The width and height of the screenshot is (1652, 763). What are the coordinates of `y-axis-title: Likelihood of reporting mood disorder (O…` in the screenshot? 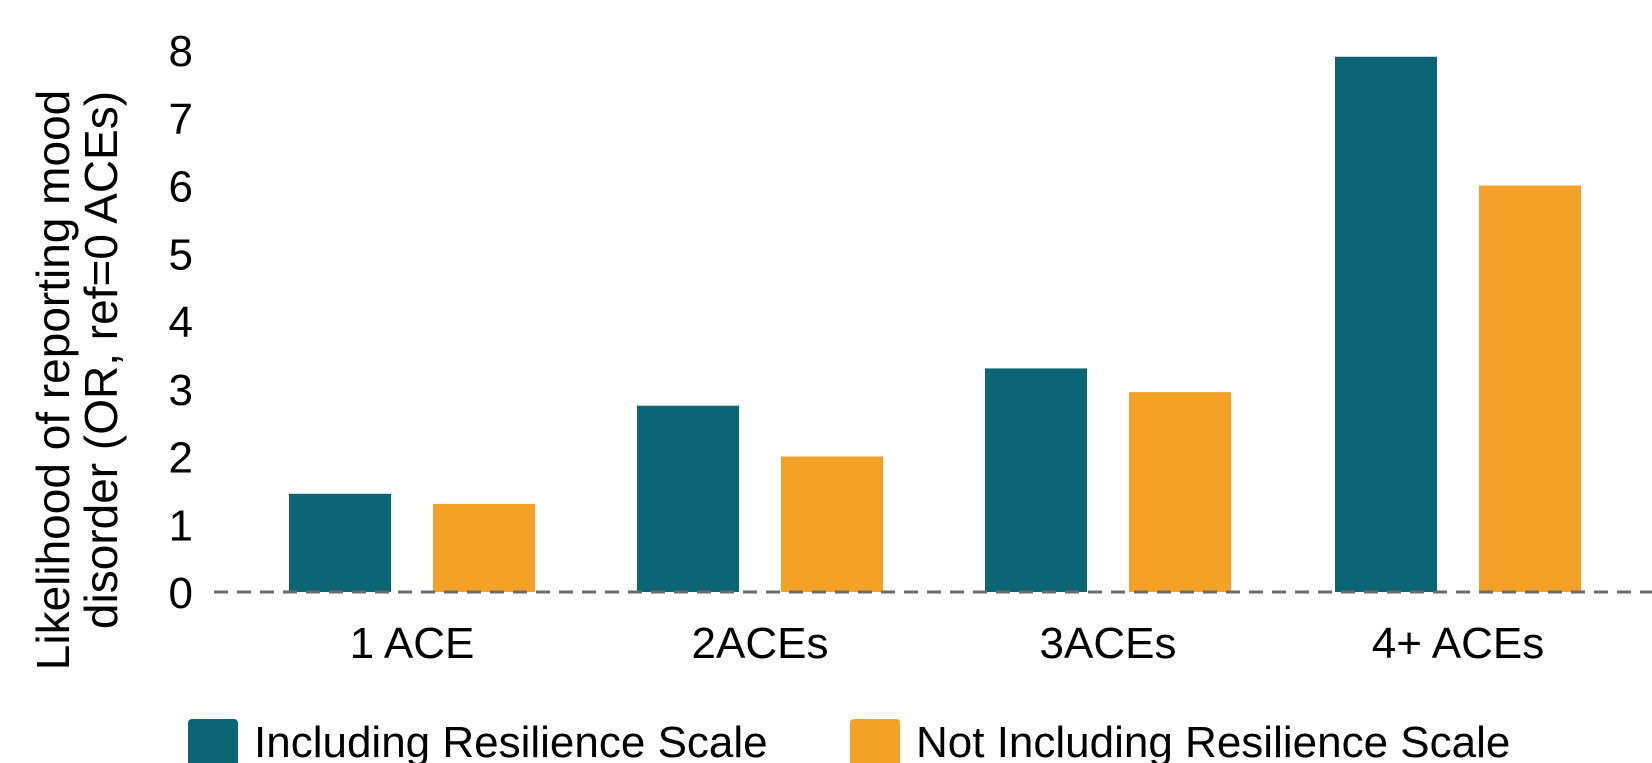 It's located at (77, 380).